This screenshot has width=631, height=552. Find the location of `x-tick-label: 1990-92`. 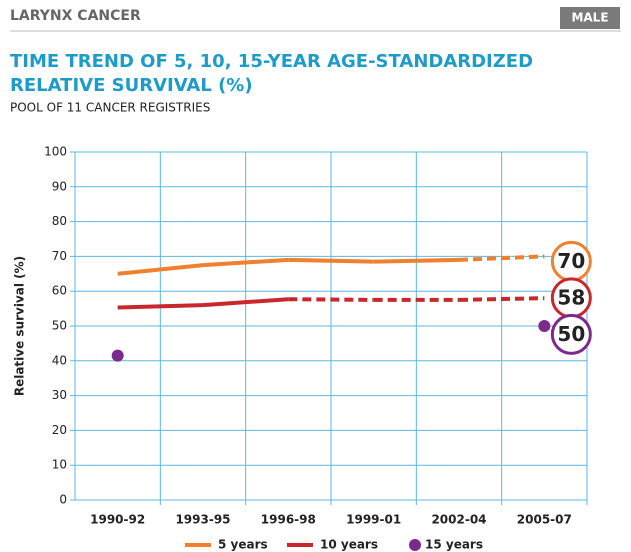

x-tick-label: 1990-92 is located at coordinates (117, 520).